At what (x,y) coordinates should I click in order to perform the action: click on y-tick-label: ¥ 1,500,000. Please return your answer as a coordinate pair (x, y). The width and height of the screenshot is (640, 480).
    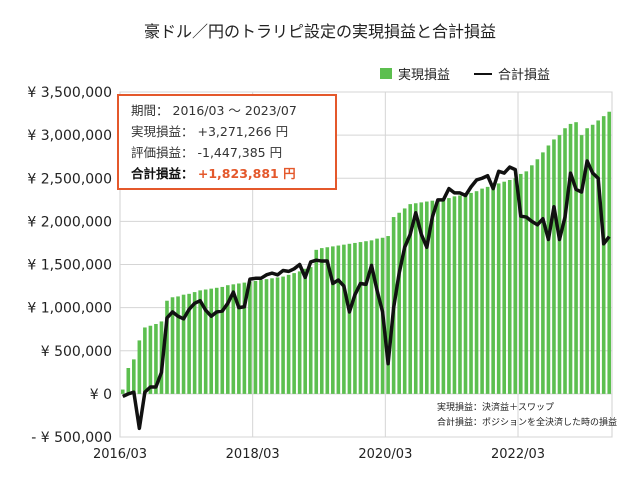
    Looking at the image, I should click on (69, 266).